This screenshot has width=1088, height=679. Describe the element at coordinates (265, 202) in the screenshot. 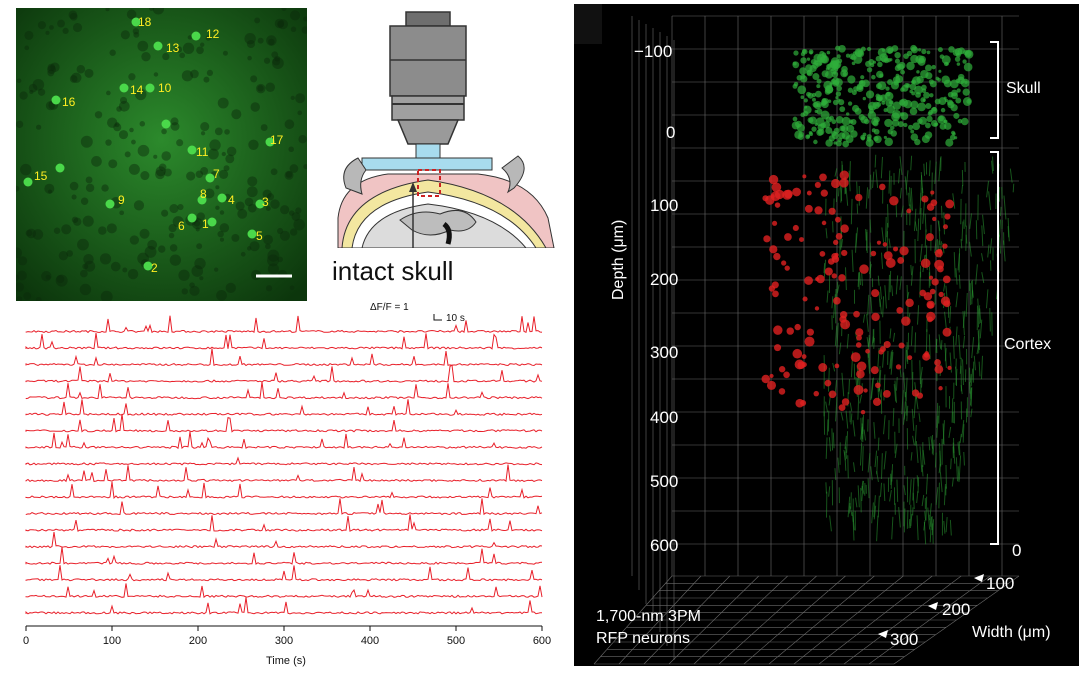

I see `neuron-label-3: 3` at that location.